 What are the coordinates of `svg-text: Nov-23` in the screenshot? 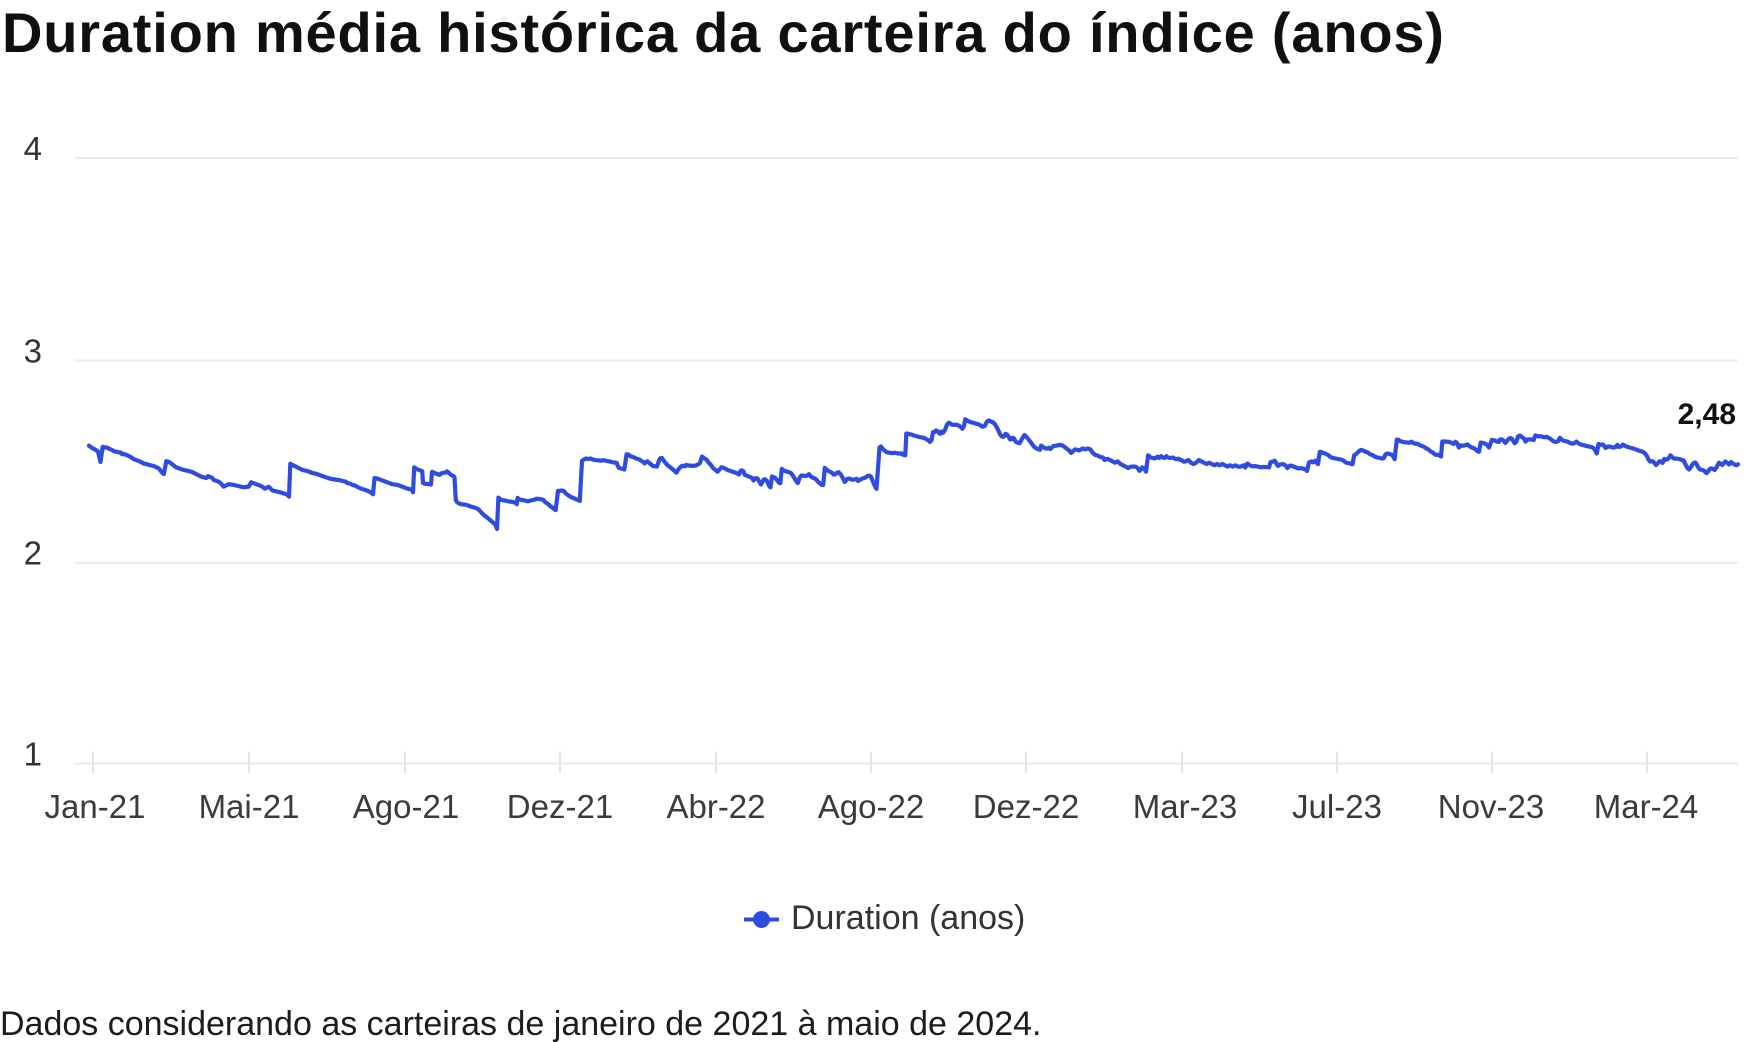 It's located at (1491, 806).